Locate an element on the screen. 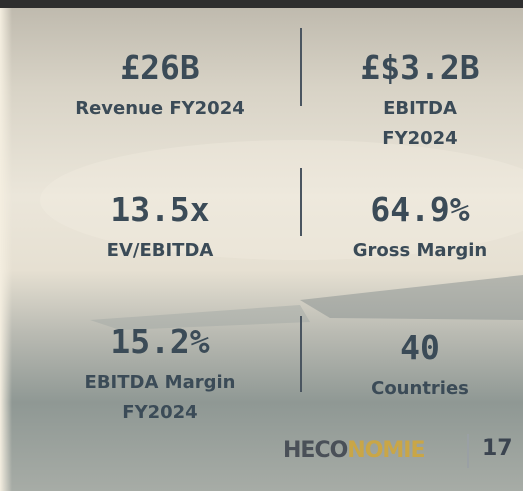  logo: HECONOMIE is located at coordinates (354, 450).